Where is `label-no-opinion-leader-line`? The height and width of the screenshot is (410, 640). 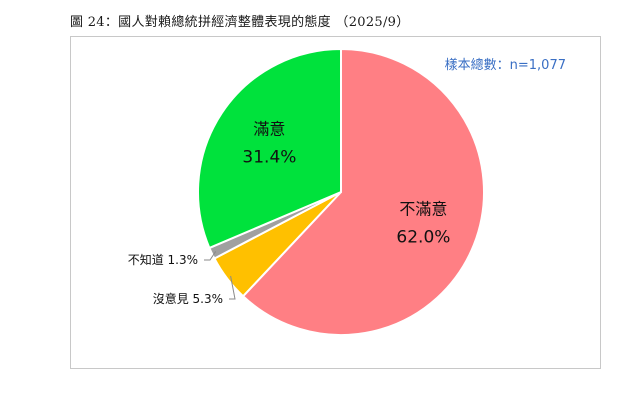 label-no-opinion-leader-line is located at coordinates (232, 287).